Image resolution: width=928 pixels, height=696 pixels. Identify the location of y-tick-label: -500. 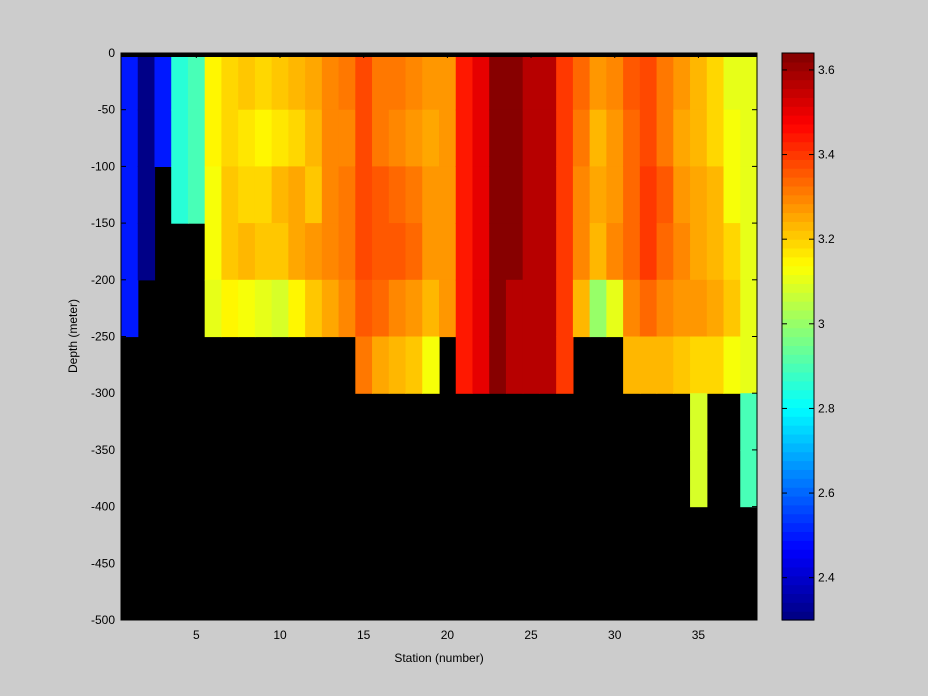
(103, 620).